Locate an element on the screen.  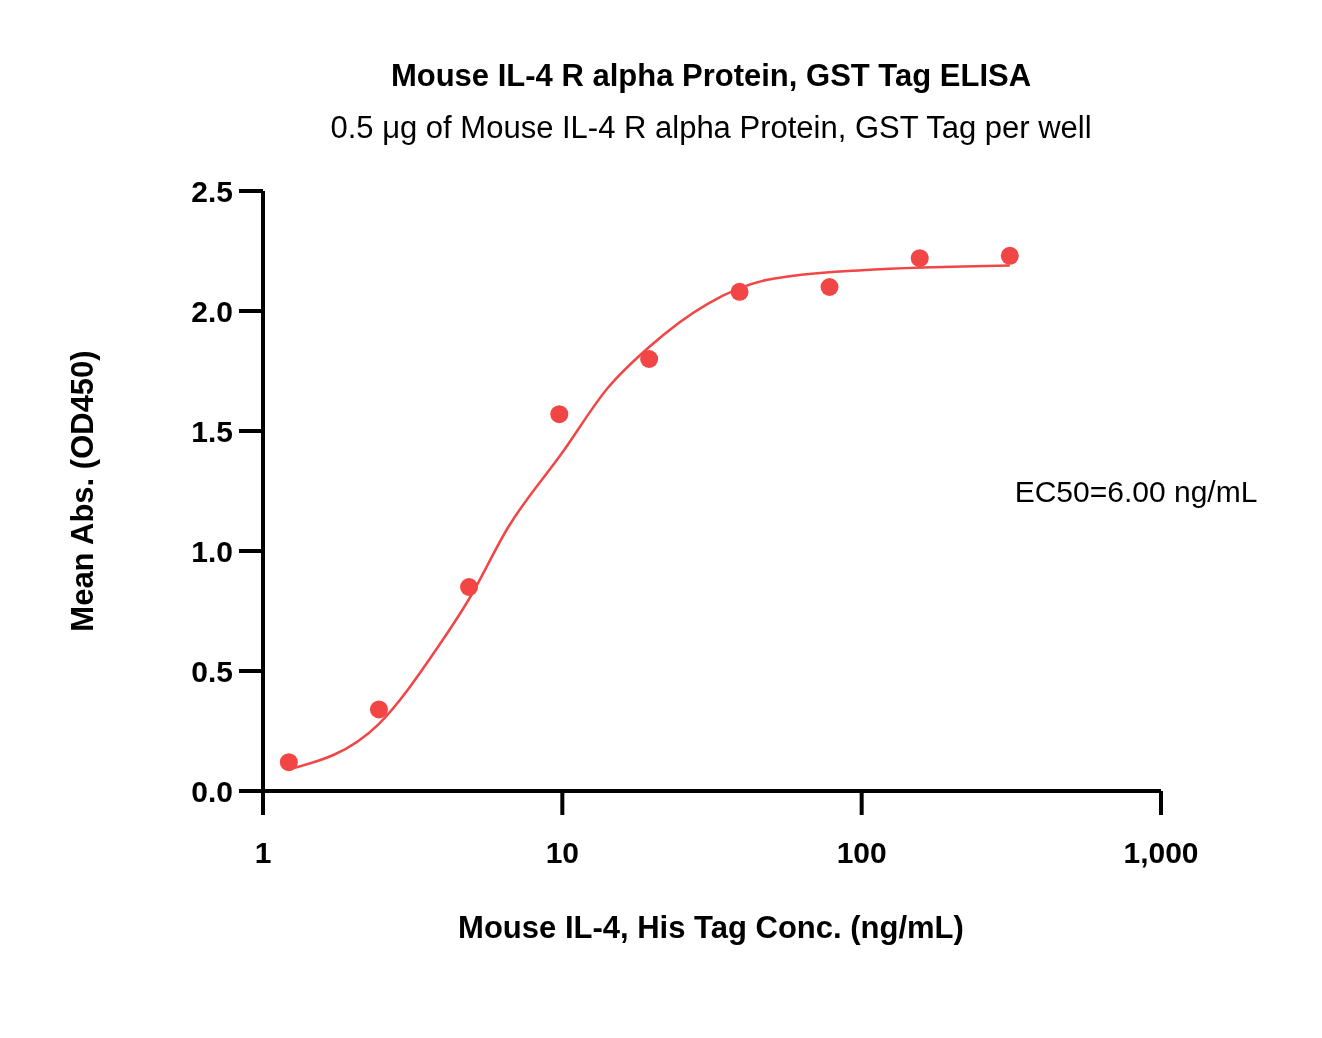
annotation: EC50=6.00 ng/mL is located at coordinates (1136, 491).